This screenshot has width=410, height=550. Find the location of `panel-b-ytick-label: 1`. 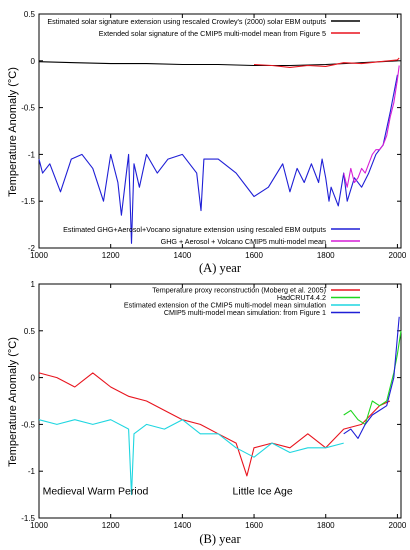

panel-b-ytick-label: 1 is located at coordinates (33, 284).